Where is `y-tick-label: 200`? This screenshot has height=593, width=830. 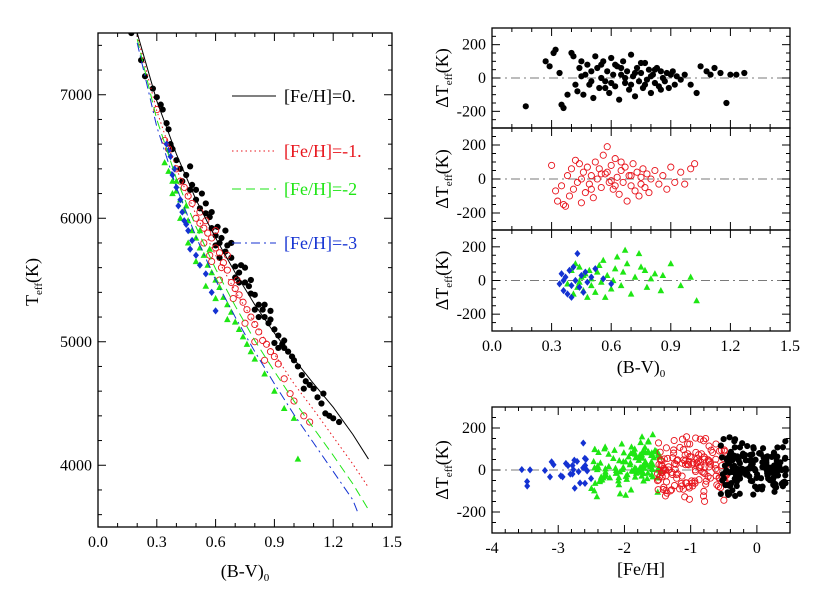 y-tick-label: 200 is located at coordinates (474, 428).